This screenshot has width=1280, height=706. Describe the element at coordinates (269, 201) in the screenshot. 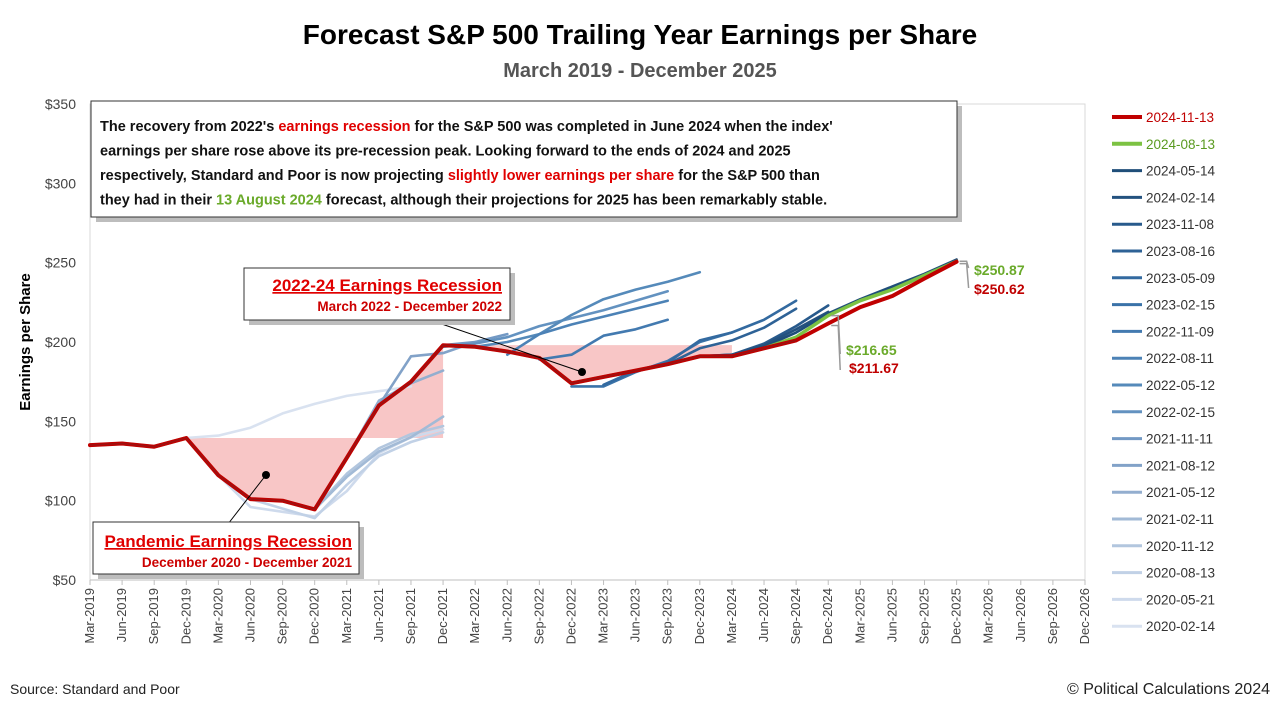

I see `annotation-segment: 13 August 2024` at that location.